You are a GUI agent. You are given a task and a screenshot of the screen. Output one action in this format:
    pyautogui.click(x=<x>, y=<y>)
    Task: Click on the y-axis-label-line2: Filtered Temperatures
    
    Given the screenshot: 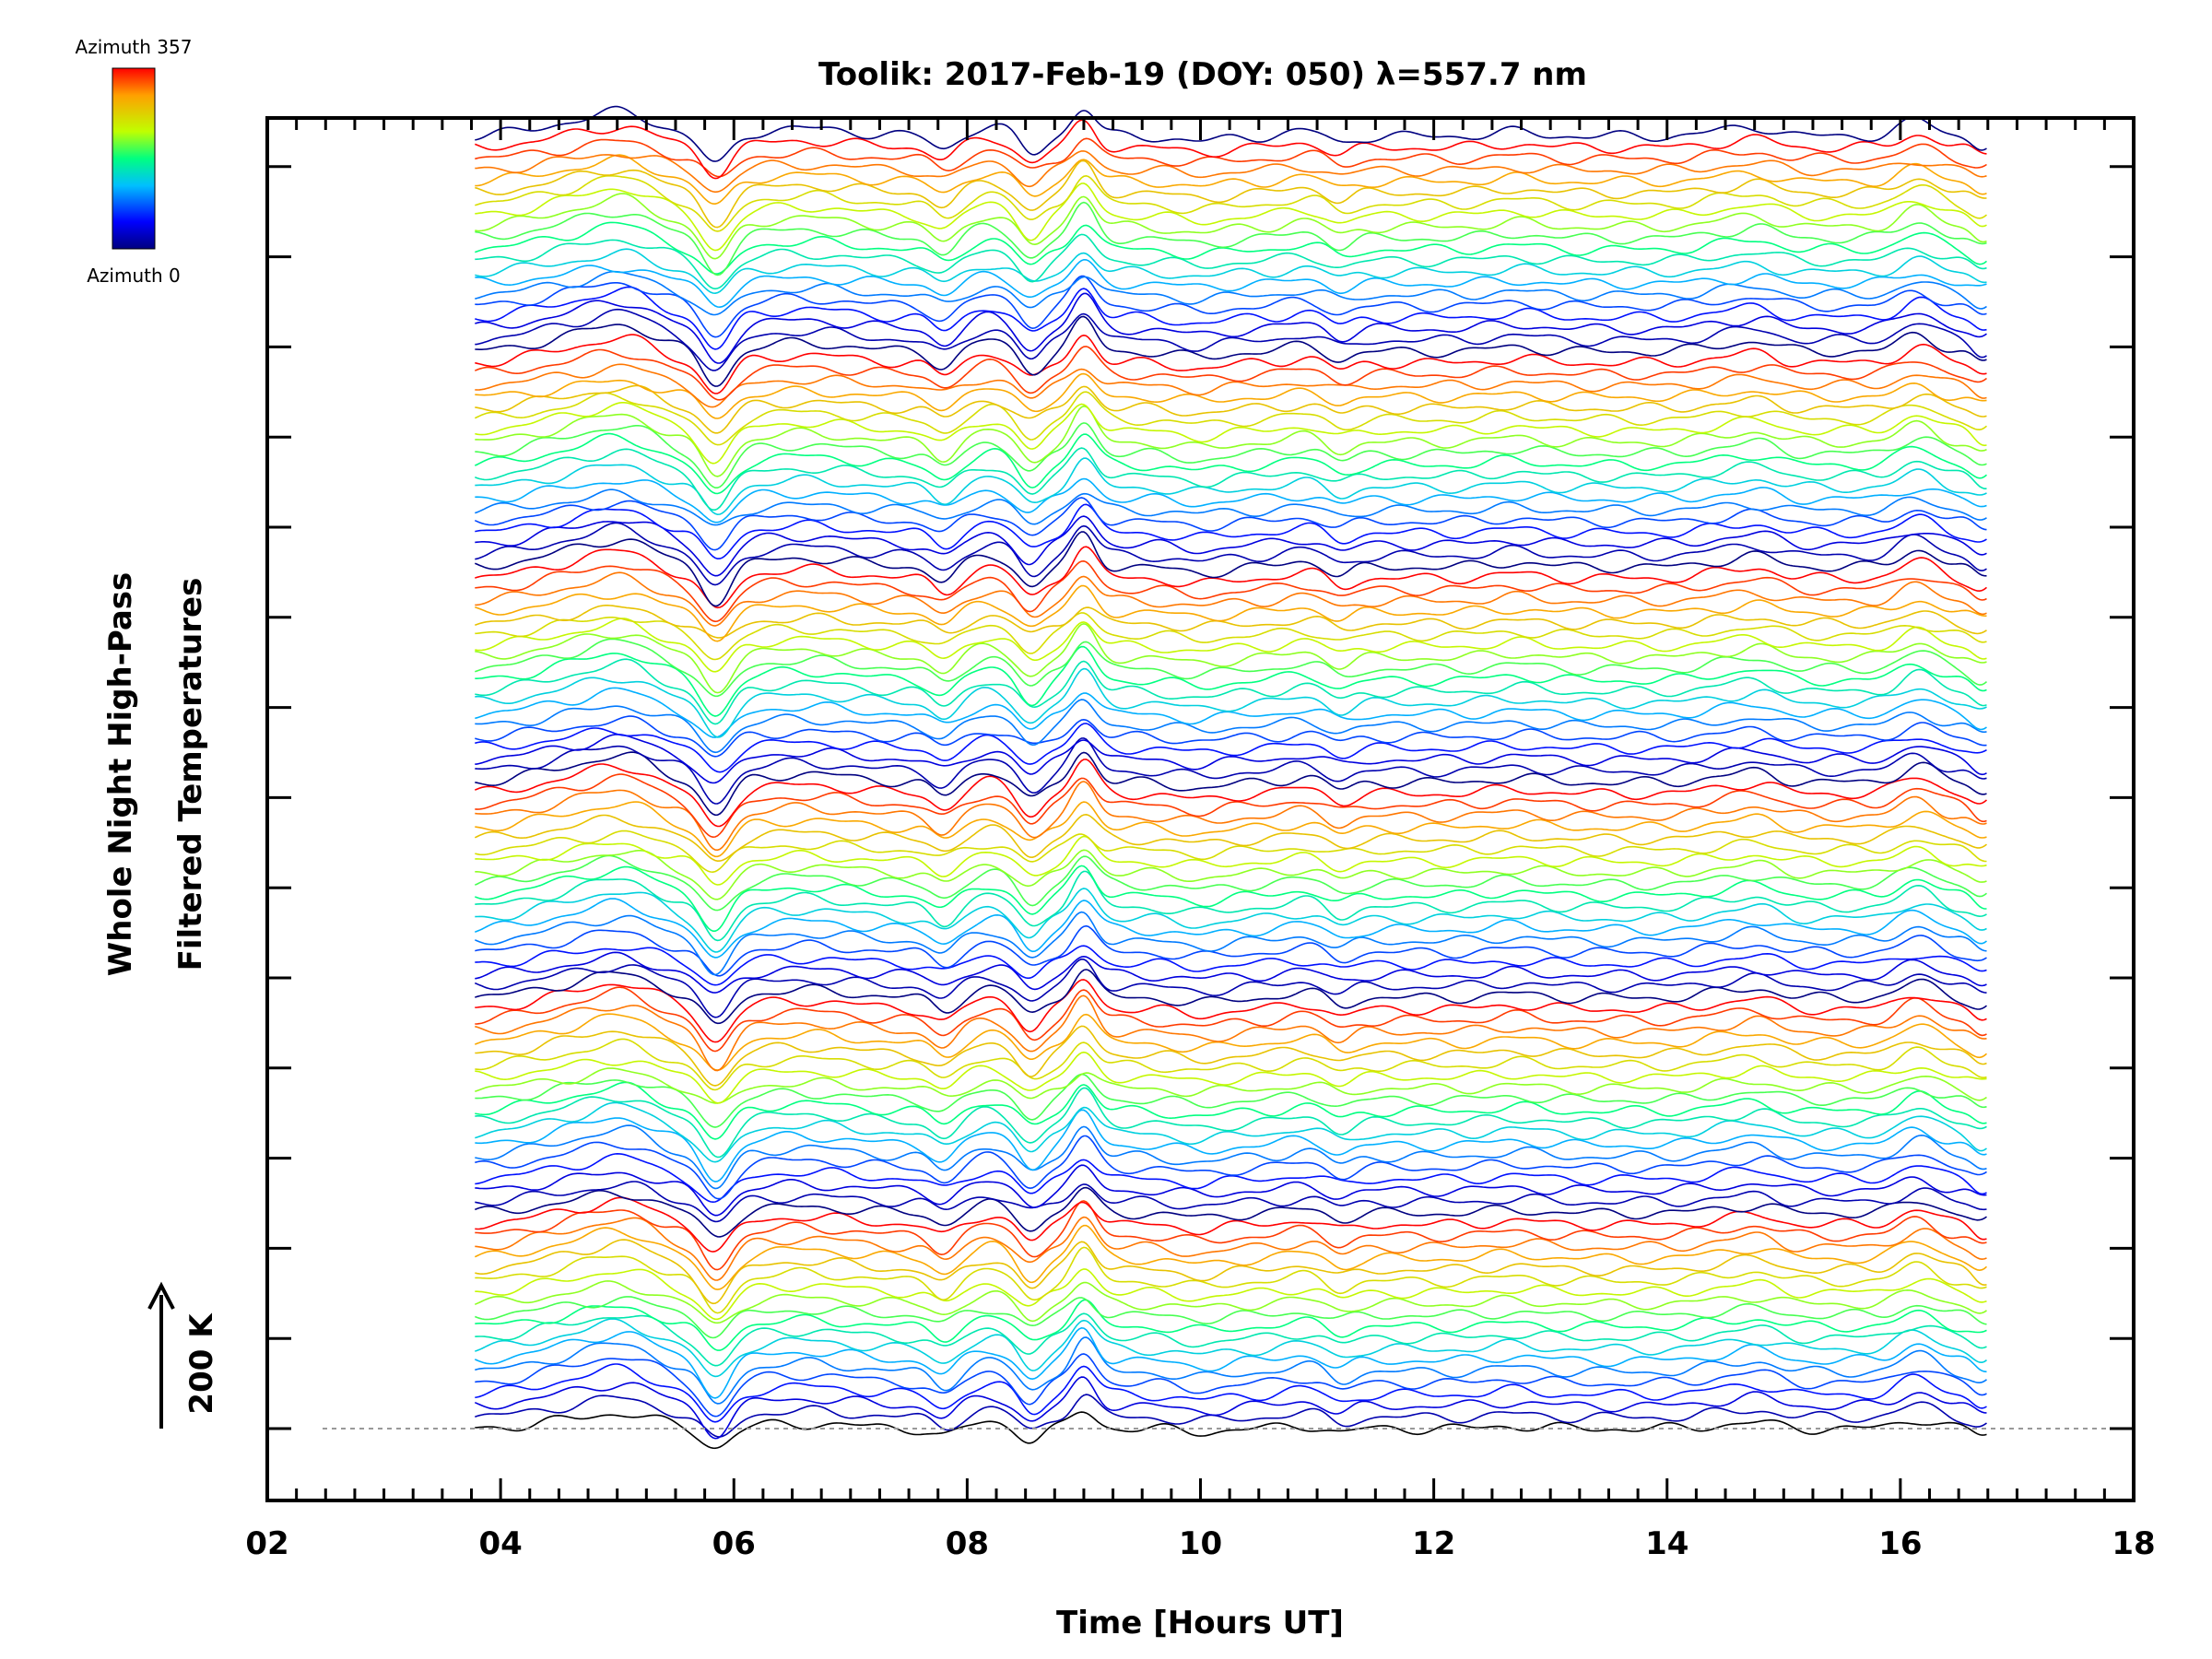 What is the action you would take?
    pyautogui.click(x=190, y=774)
    